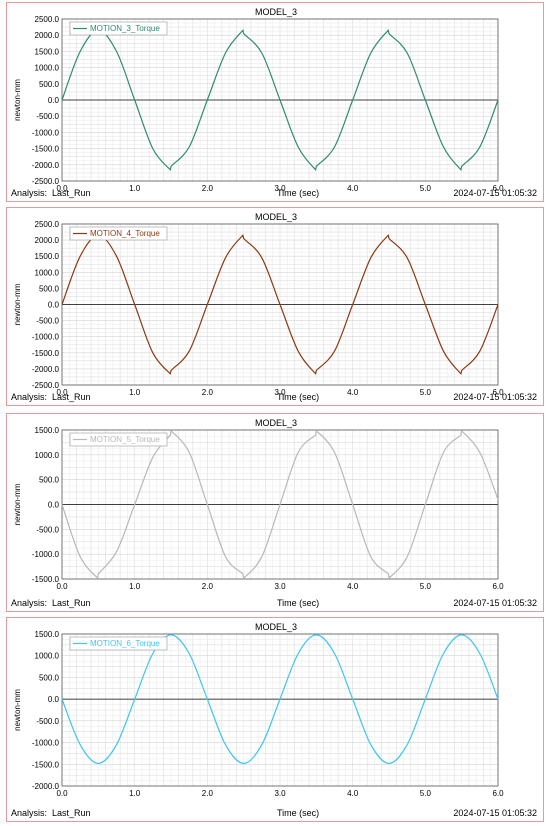 The image size is (550, 826). I want to click on plot-frame, so click(280, 710).